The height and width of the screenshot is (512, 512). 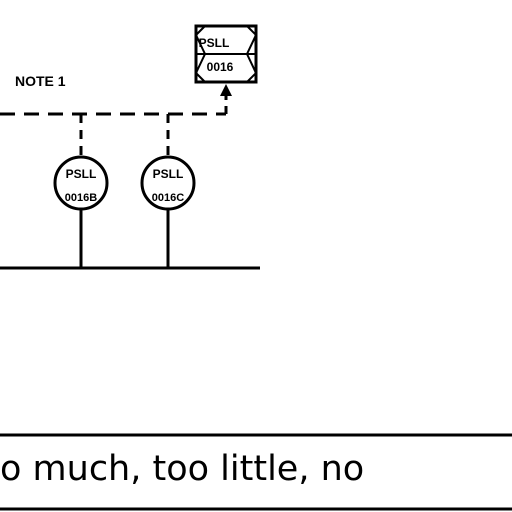 I want to click on signal-arrowhead, so click(x=226, y=90).